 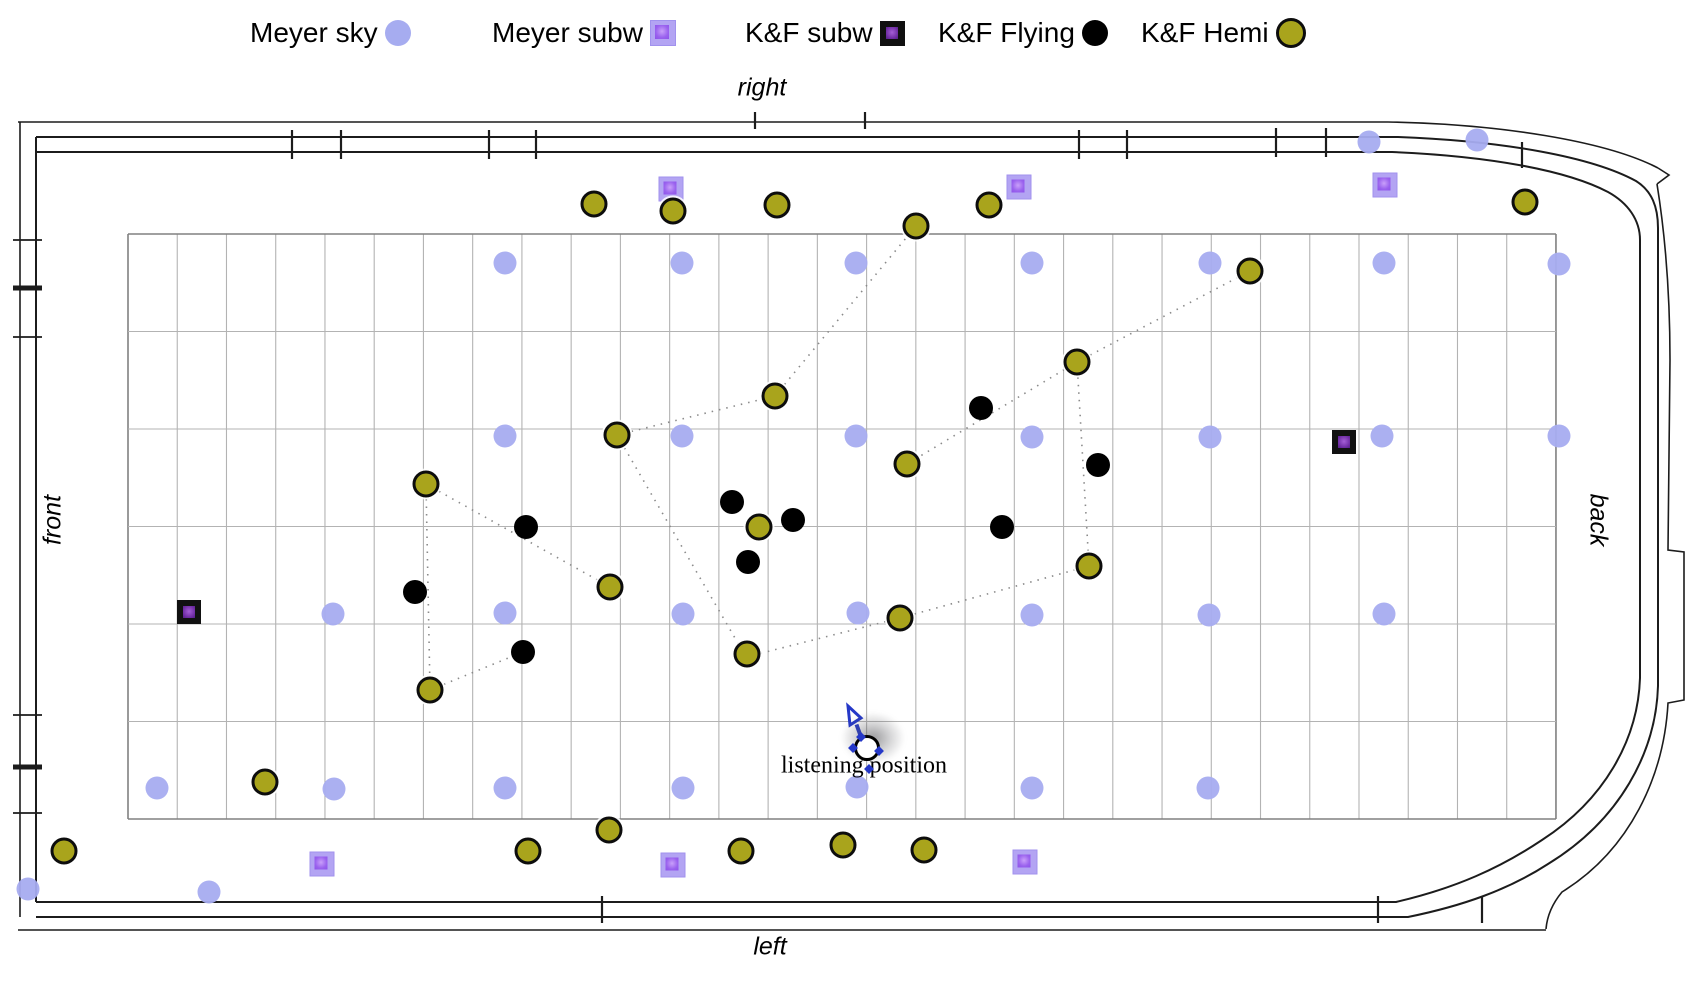 What do you see at coordinates (1006, 32) in the screenshot?
I see `legend-label: K&F Flying` at bounding box center [1006, 32].